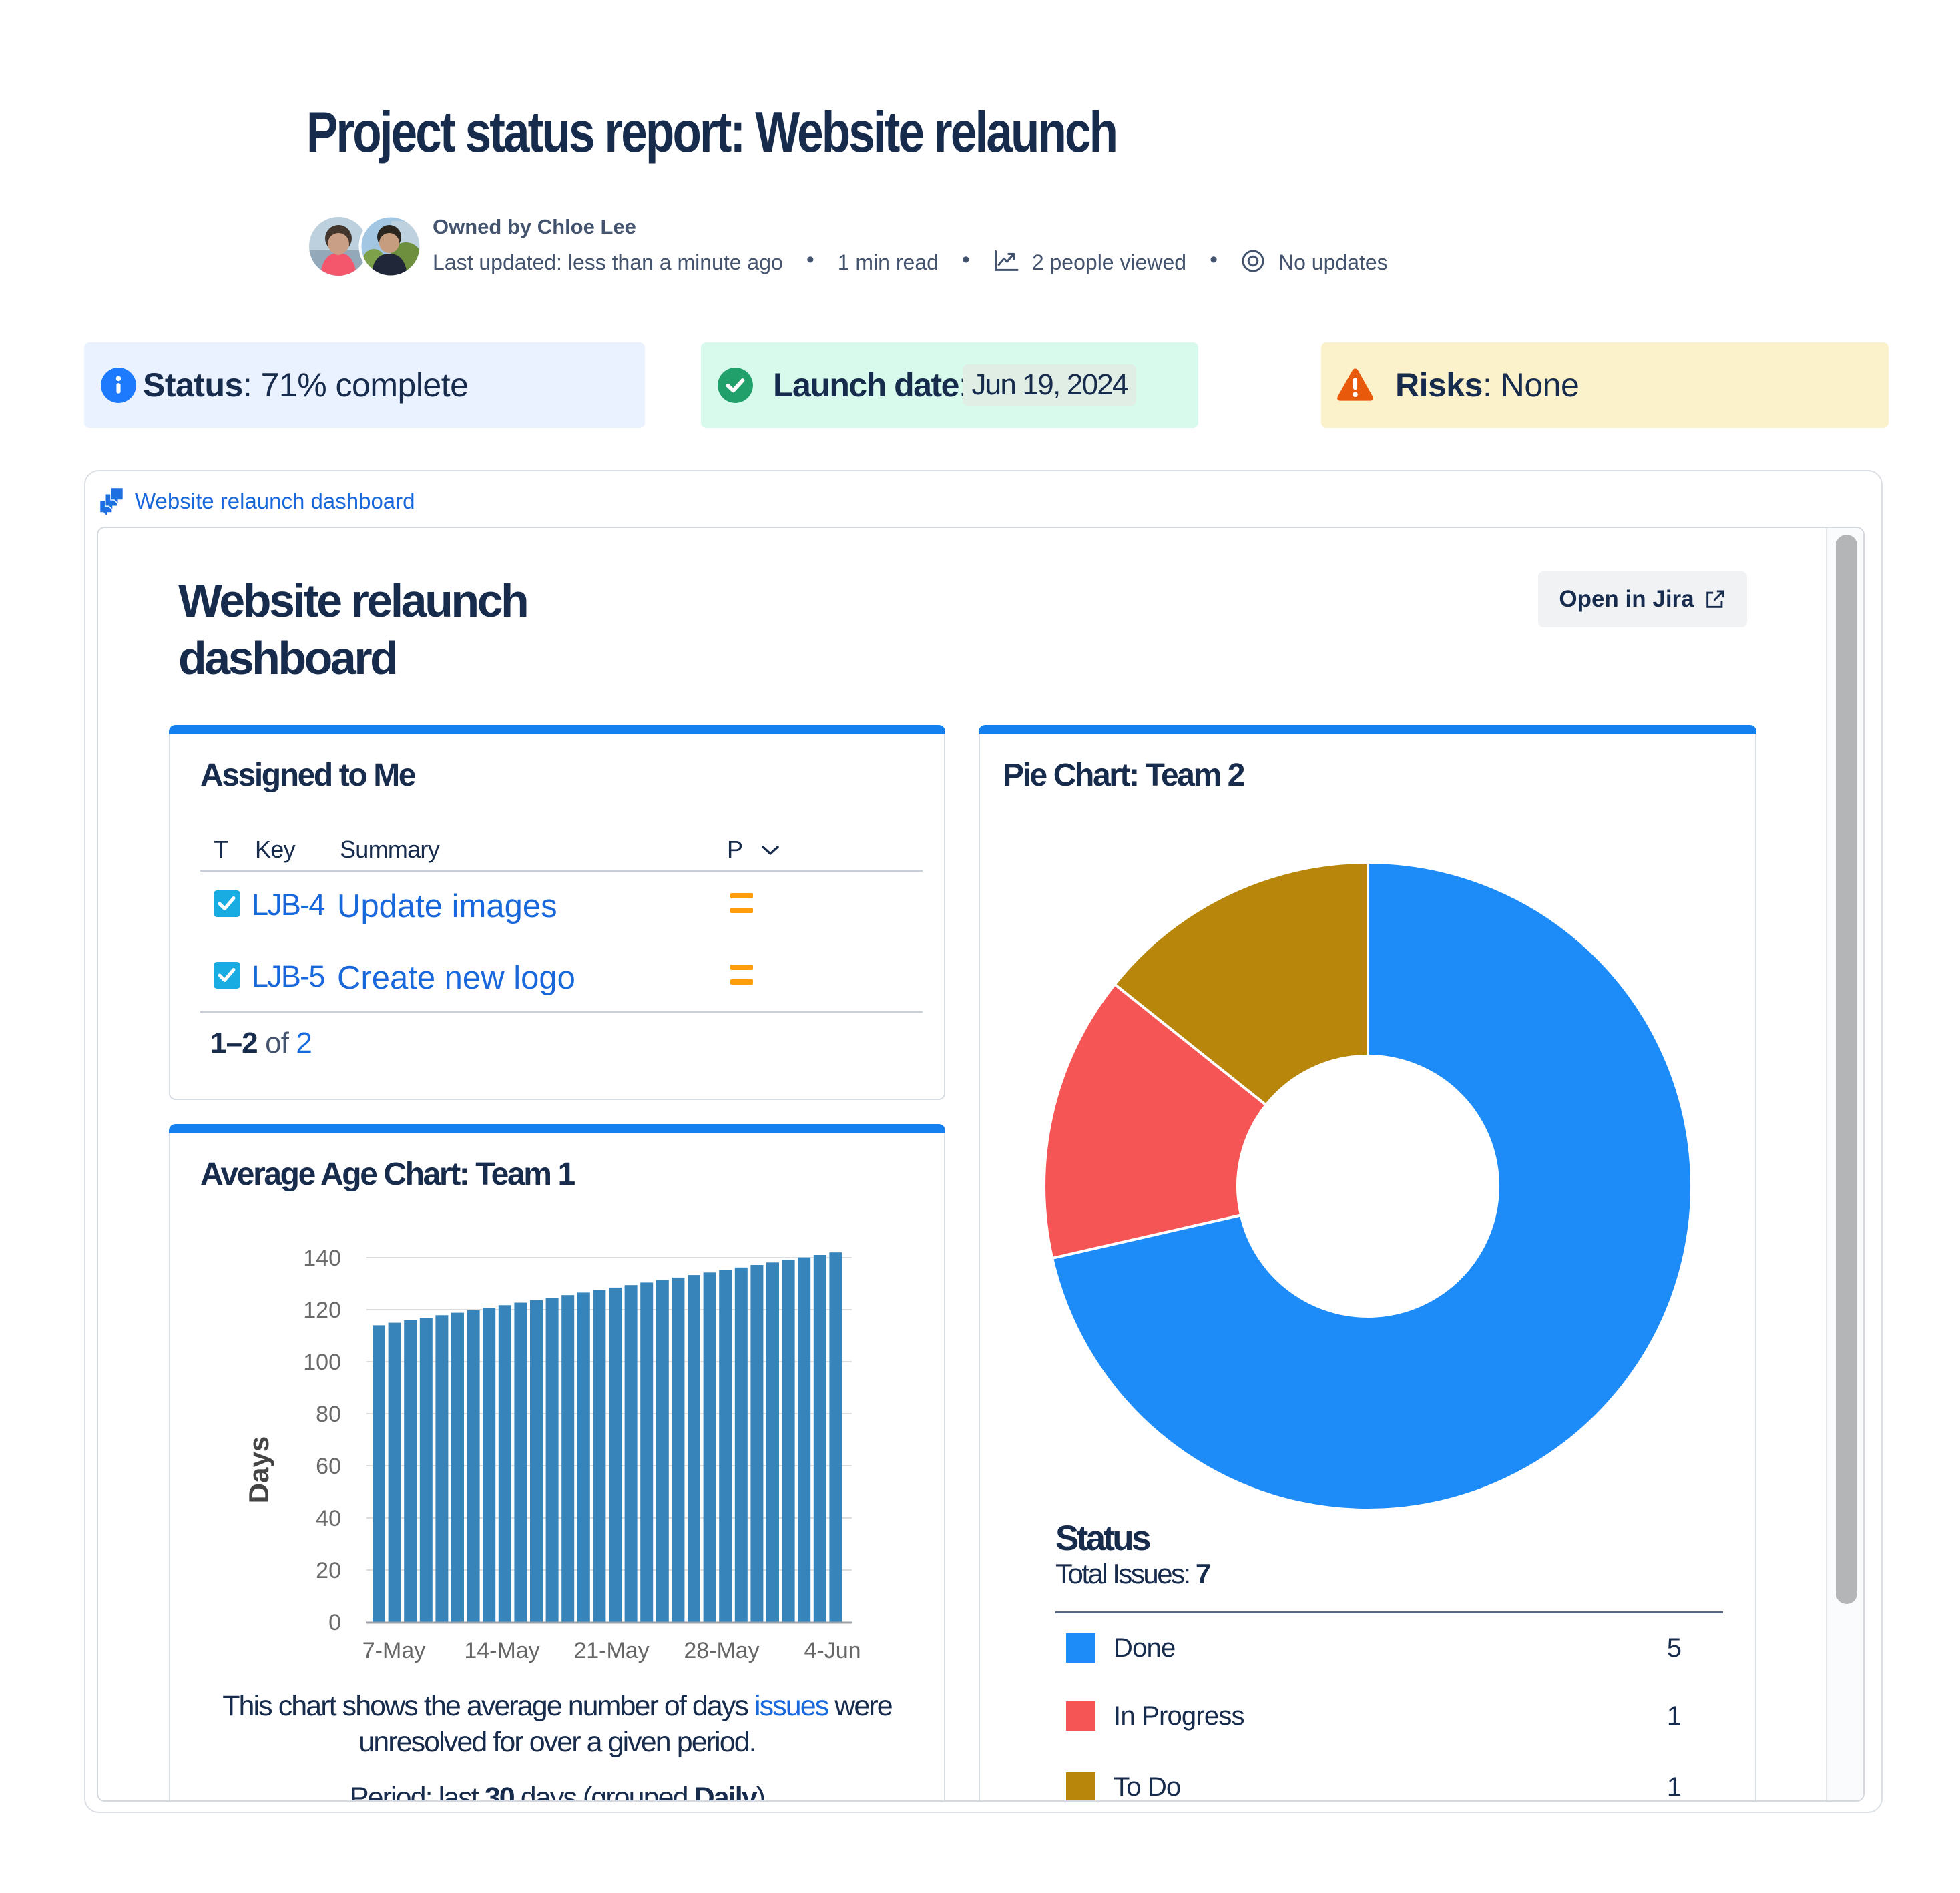  I want to click on svg-text: 14-May, so click(501, 1650).